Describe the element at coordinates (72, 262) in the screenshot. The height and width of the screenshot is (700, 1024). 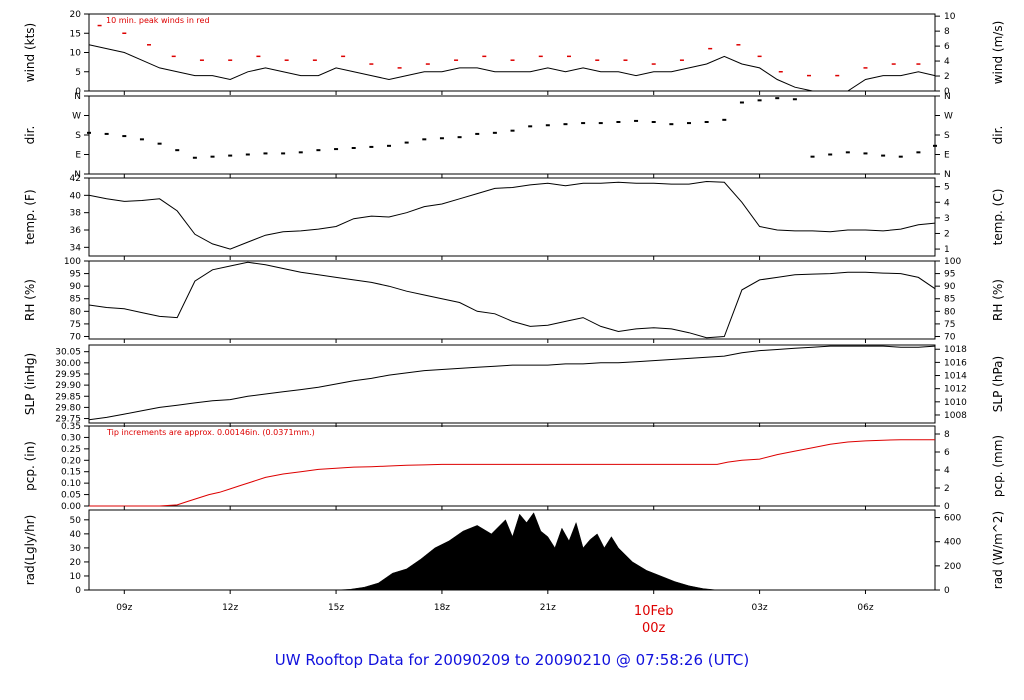
I see `left-tick-label-rh: 100` at that location.